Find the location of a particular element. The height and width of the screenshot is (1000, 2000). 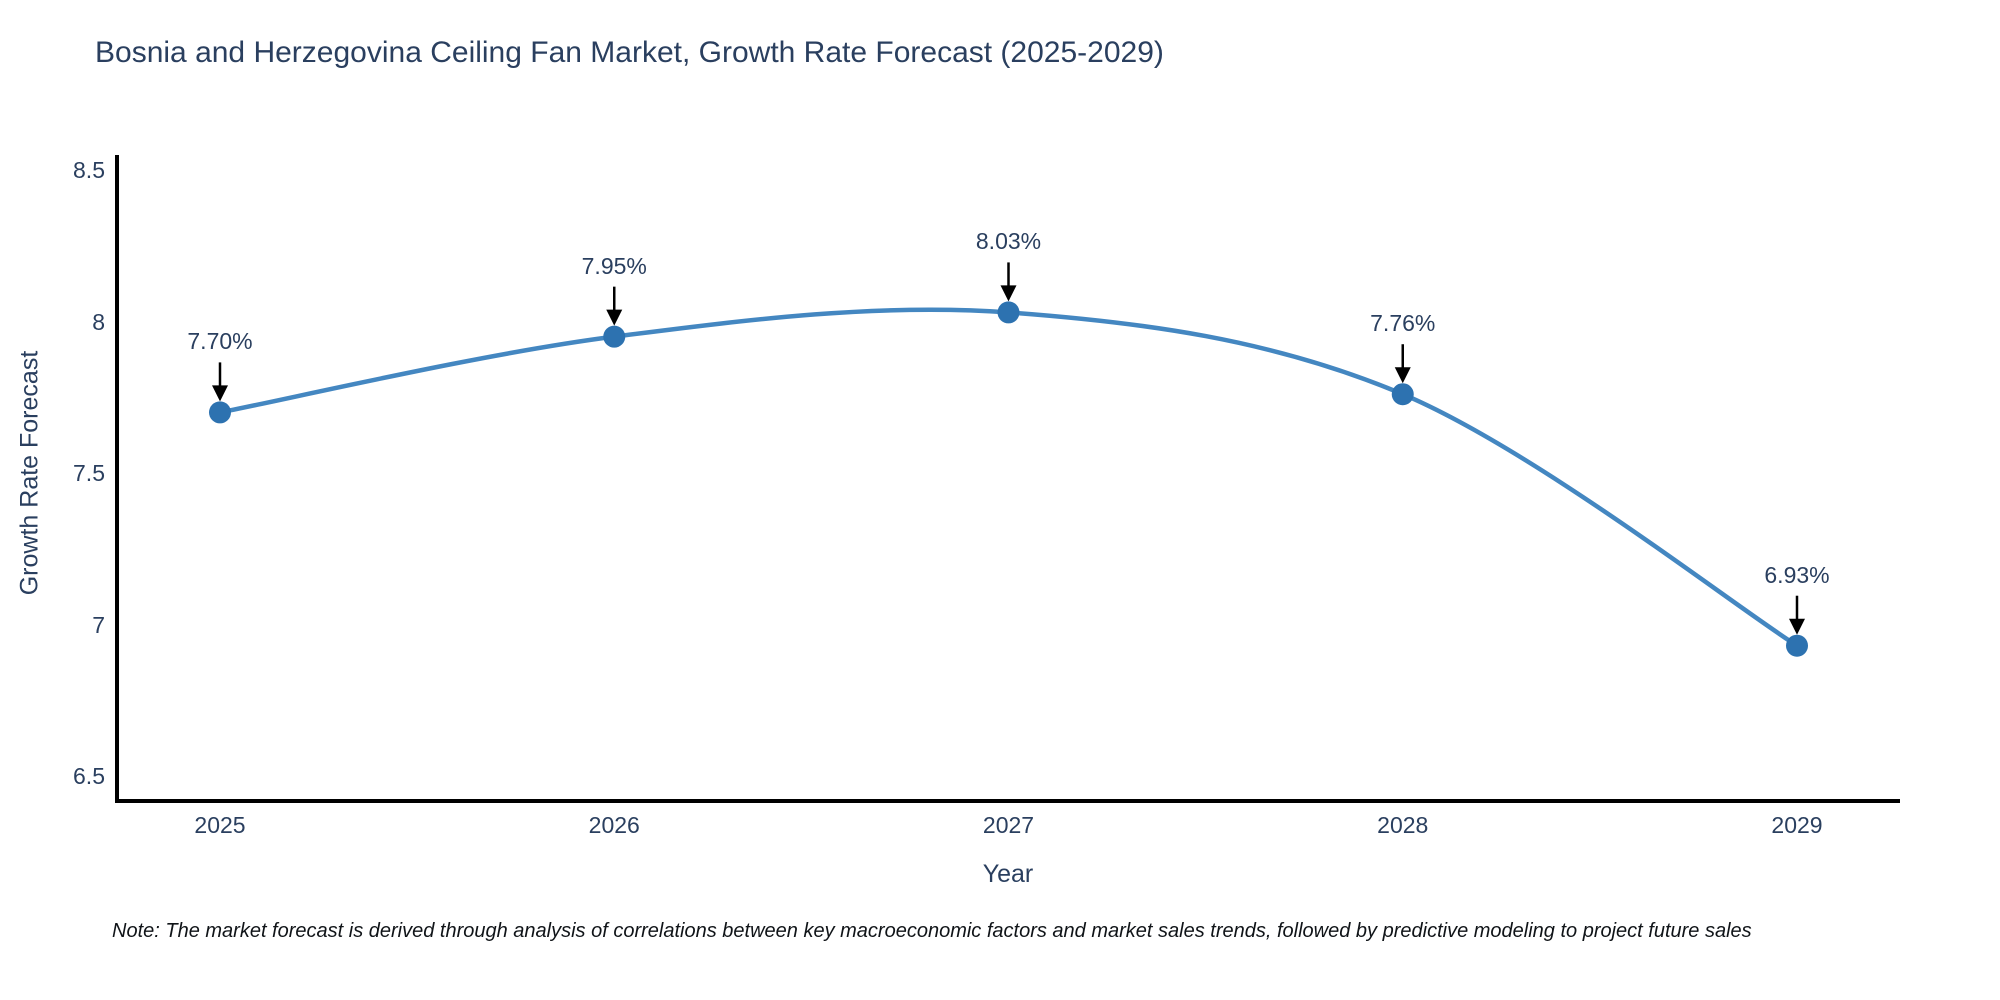

x-tick-label: 2025 is located at coordinates (220, 825).